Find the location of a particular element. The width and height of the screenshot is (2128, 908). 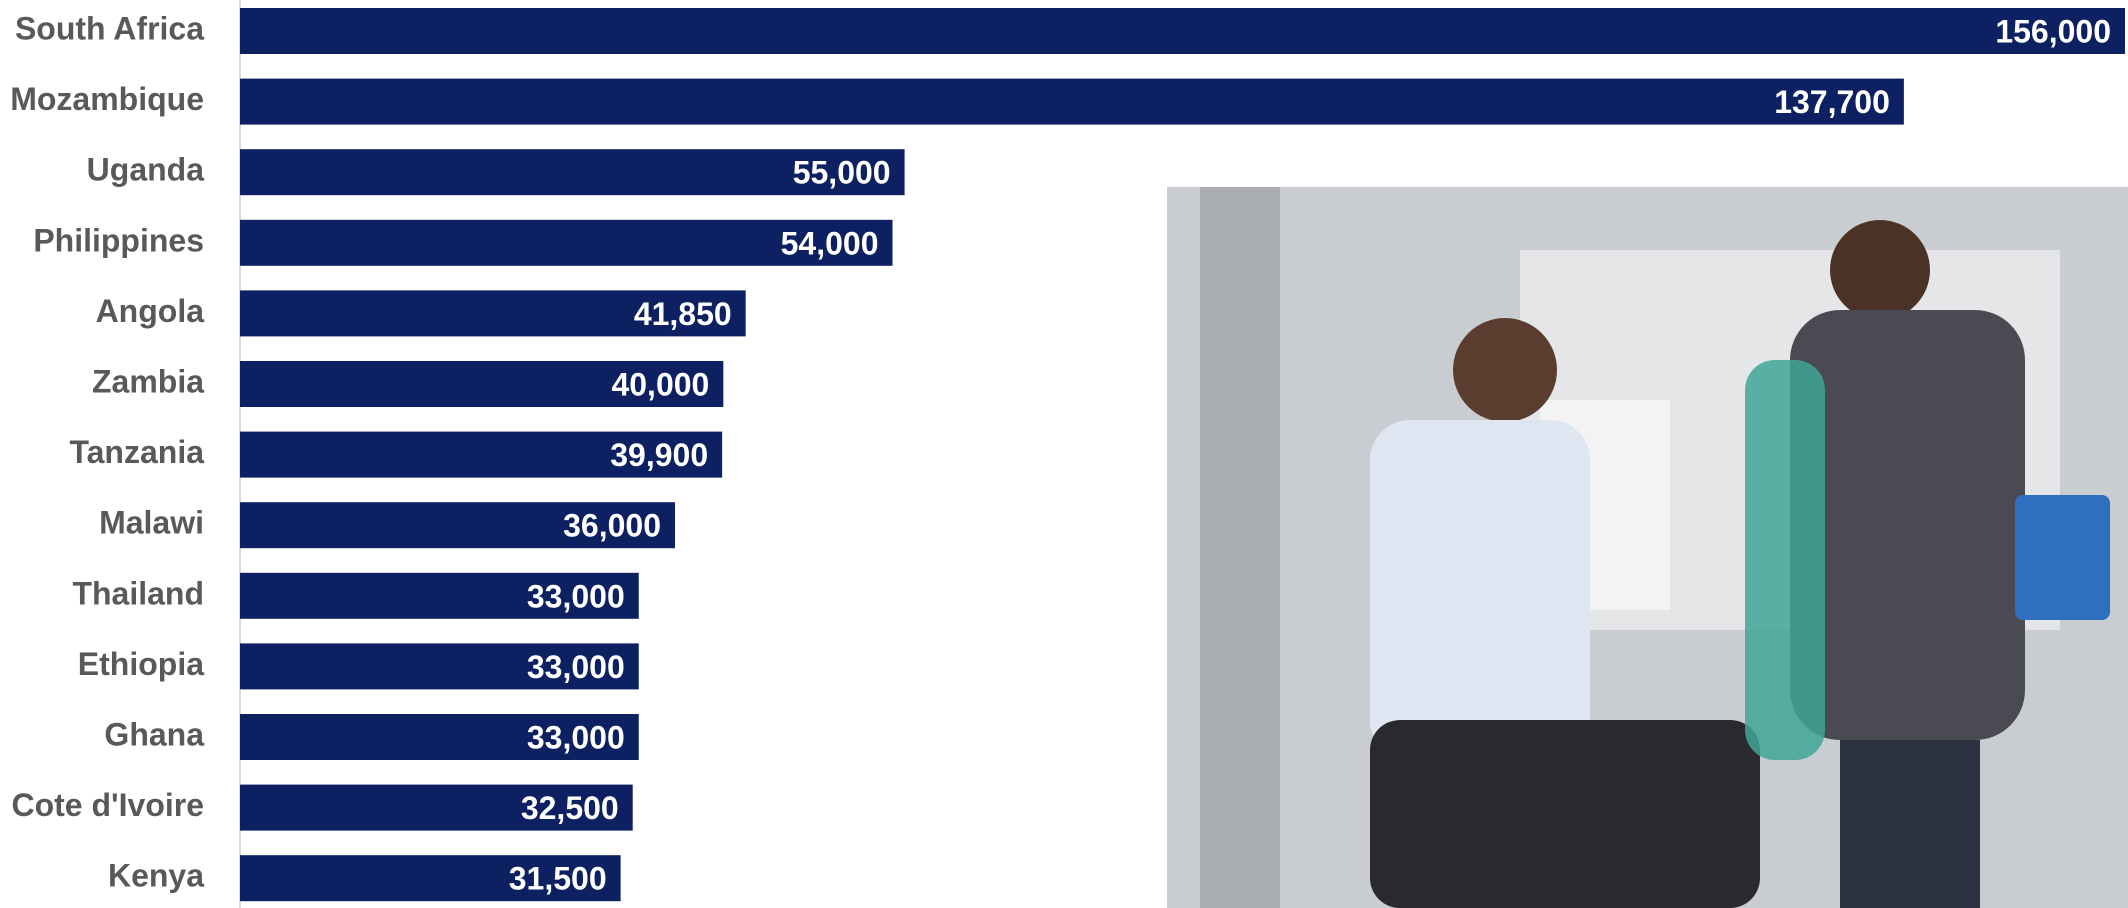

value-label: 54,000 is located at coordinates (830, 243).